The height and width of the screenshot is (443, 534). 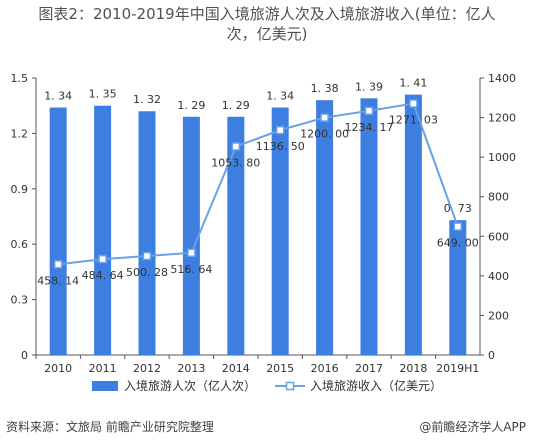 What do you see at coordinates (324, 134) in the screenshot?
I see `line-data-label: 1200. 00` at bounding box center [324, 134].